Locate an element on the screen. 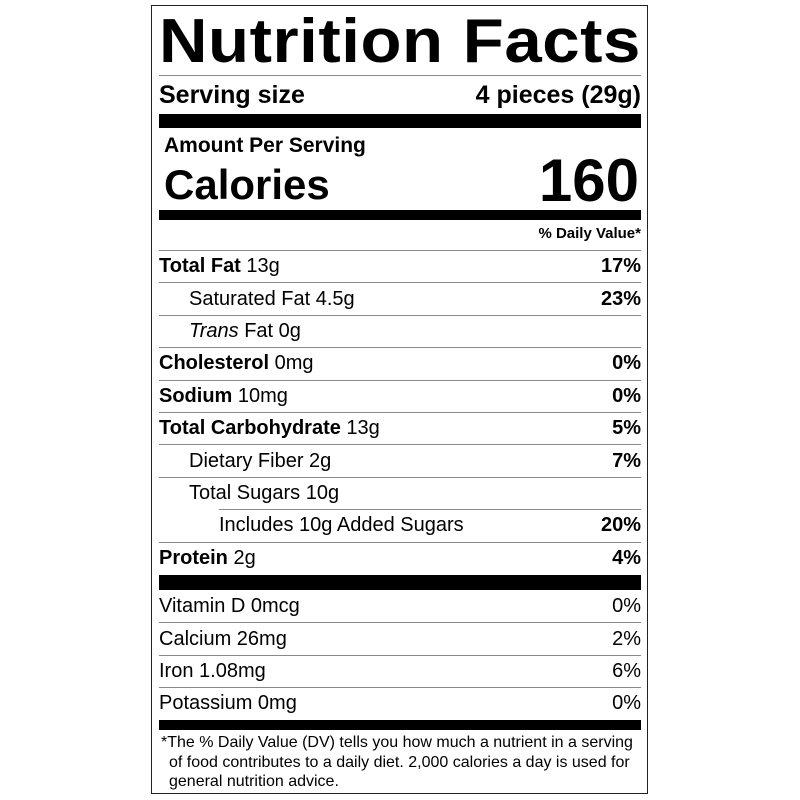 The image size is (800, 800). nutrient-row: Protein 2g 4% is located at coordinates (400, 557).